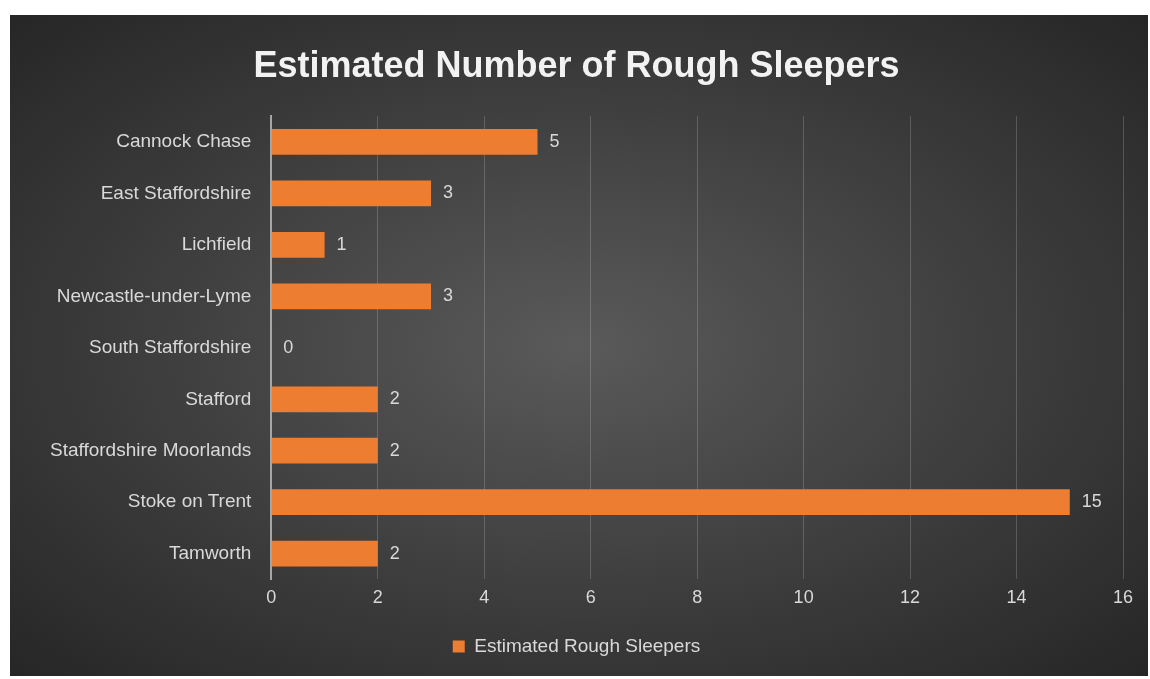 The image size is (1150, 679). I want to click on y-tick-label: Staffordshire Moorlands, so click(150, 449).